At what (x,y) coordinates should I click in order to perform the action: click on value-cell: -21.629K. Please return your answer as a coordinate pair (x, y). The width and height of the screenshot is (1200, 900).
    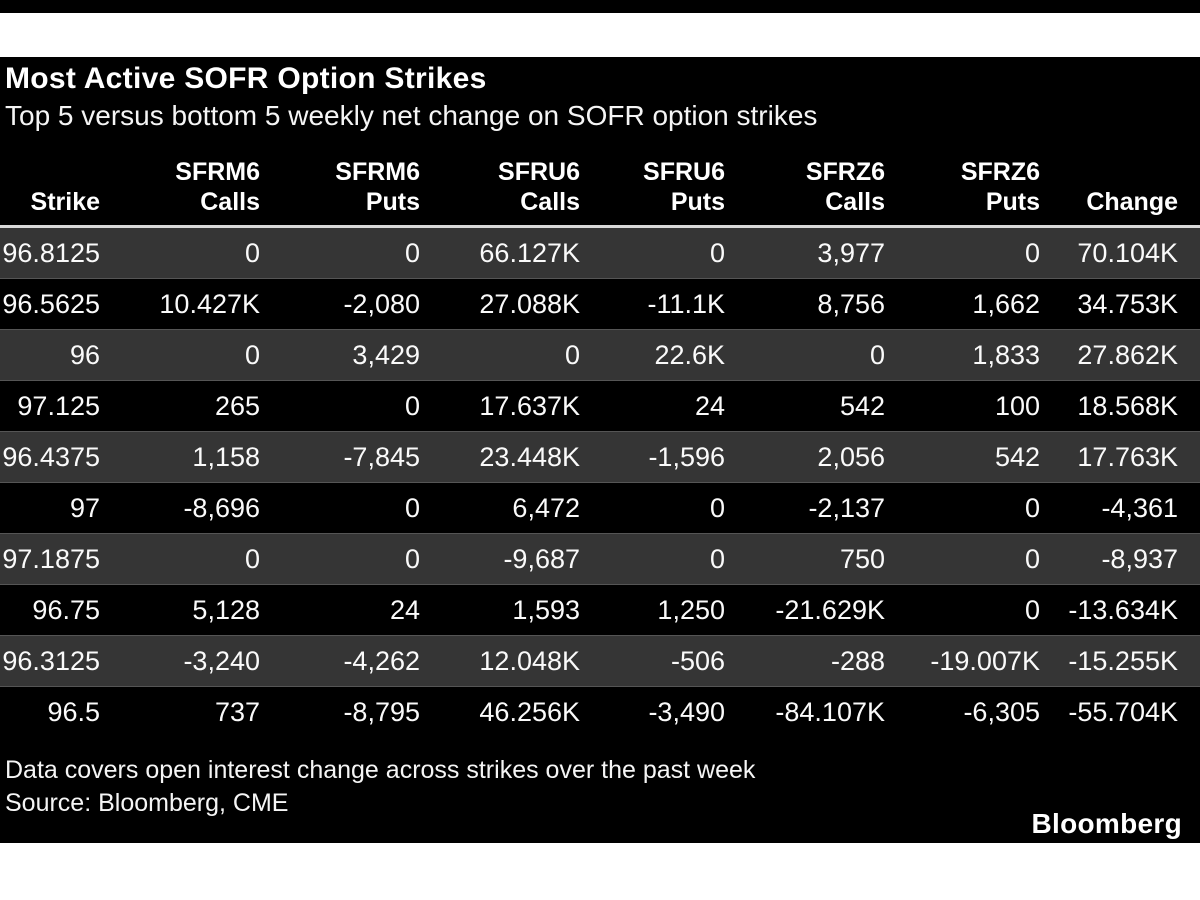
    Looking at the image, I should click on (830, 609).